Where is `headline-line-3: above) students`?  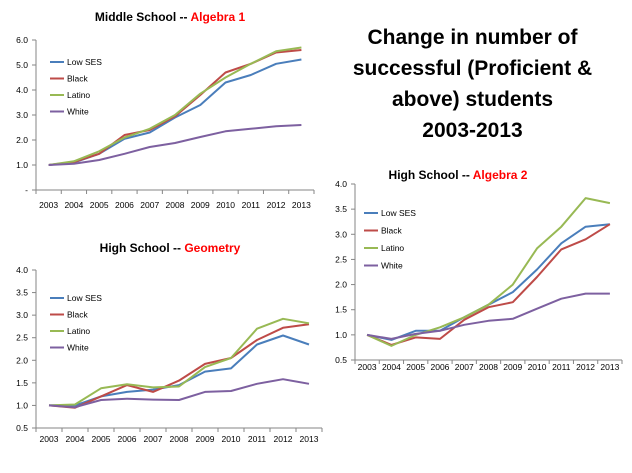 headline-line-3: above) students is located at coordinates (472, 99).